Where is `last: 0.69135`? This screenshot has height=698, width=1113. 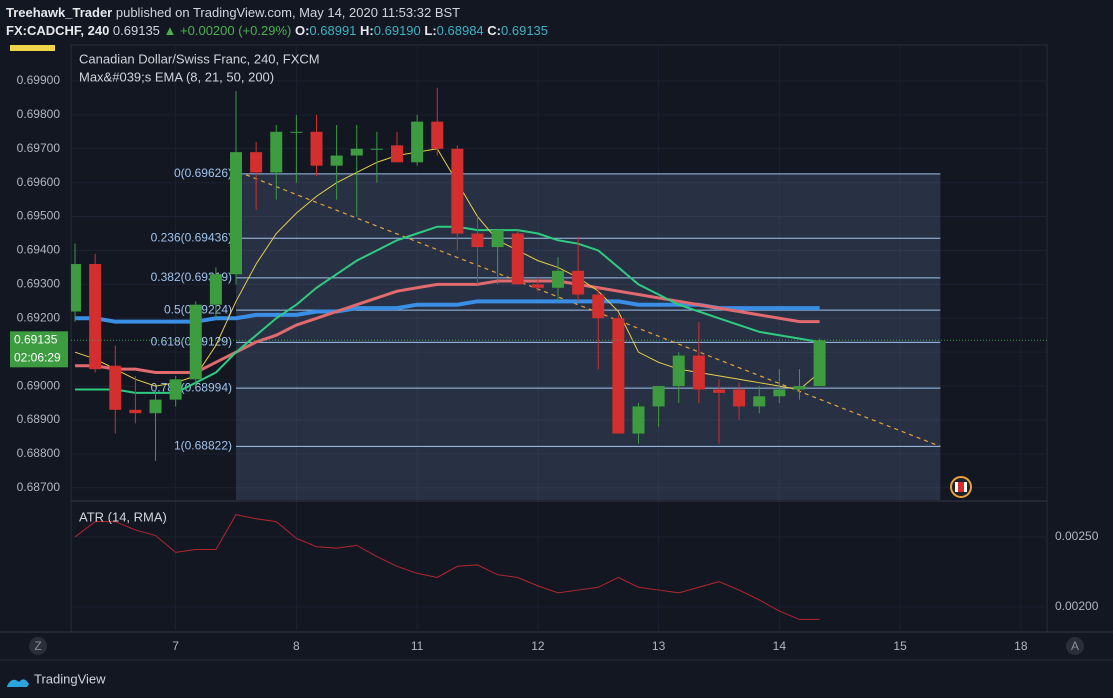 last: 0.69135 is located at coordinates (136, 30).